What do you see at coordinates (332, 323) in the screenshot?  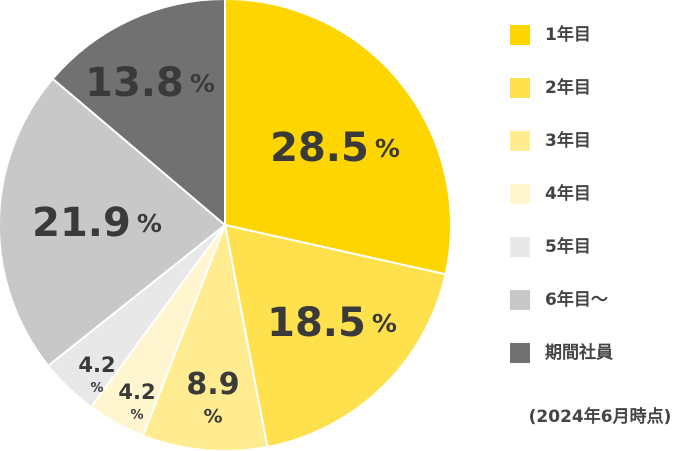 I see `data-label: 18.5%` at bounding box center [332, 323].